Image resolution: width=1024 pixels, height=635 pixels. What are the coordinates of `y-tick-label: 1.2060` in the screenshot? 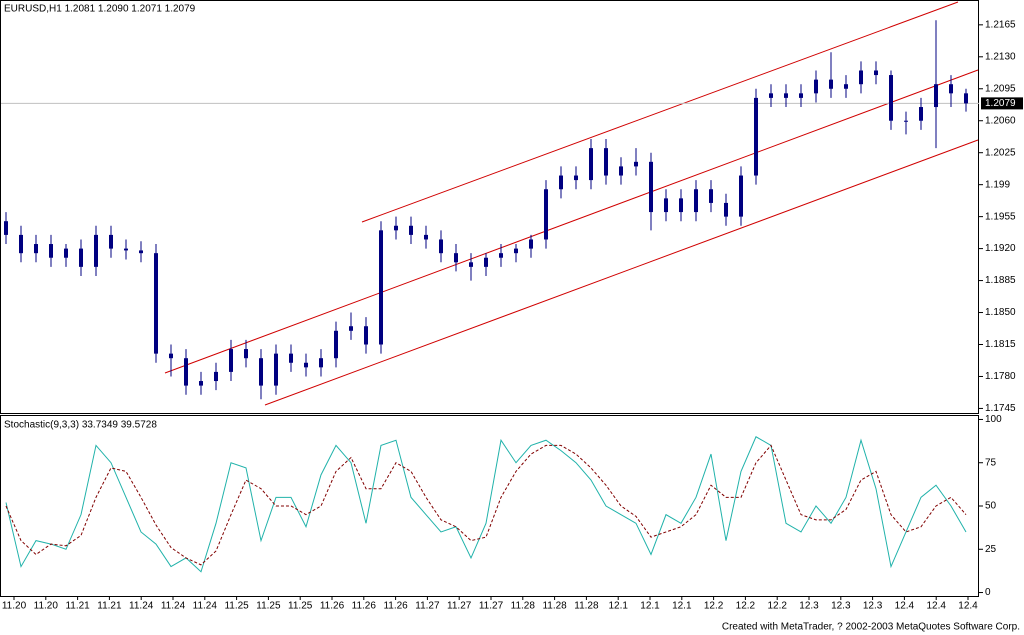 It's located at (1000, 120).